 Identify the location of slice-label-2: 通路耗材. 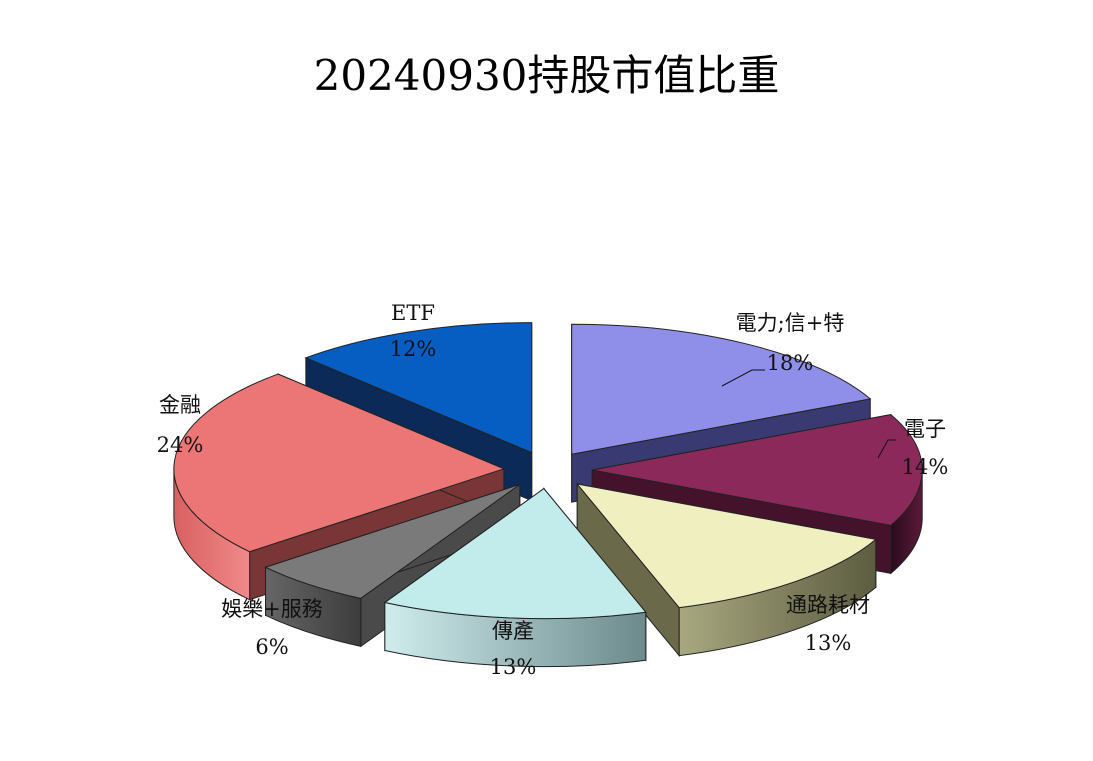
(828, 605).